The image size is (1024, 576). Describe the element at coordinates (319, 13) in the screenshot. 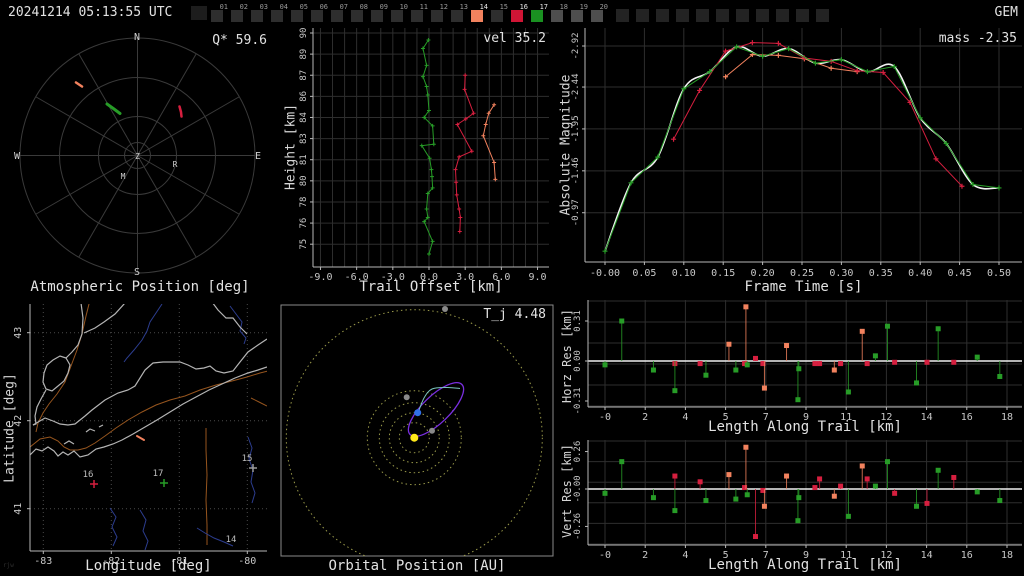

I see `frame-box-06: 06` at that location.